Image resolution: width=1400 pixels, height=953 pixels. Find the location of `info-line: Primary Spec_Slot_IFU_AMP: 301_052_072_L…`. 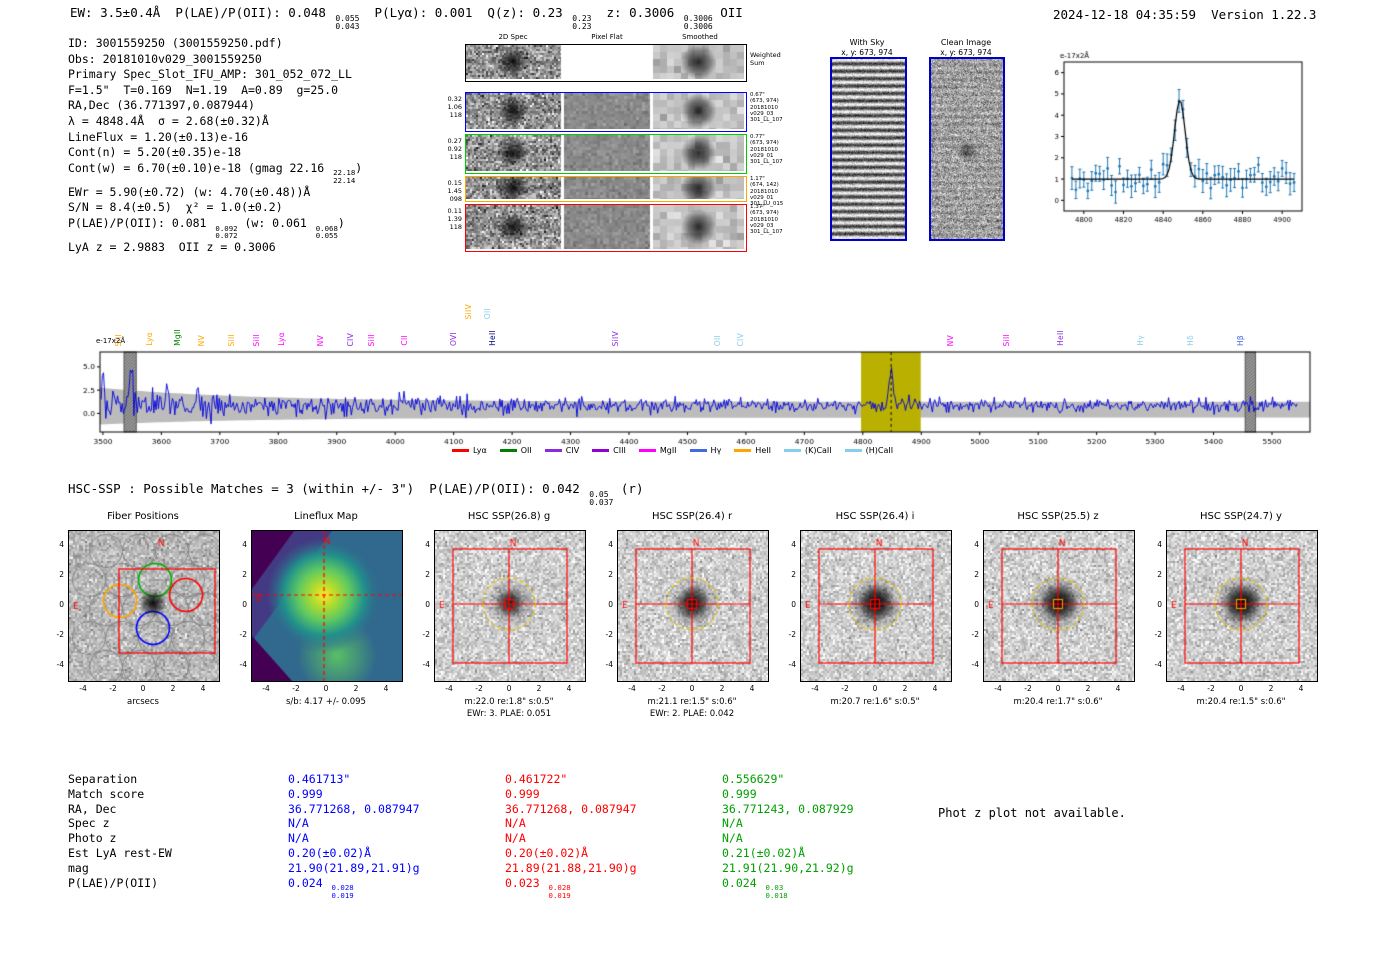

info-line: Primary Spec_Slot_IFU_AMP: 301_052_072_L… is located at coordinates (210, 74).